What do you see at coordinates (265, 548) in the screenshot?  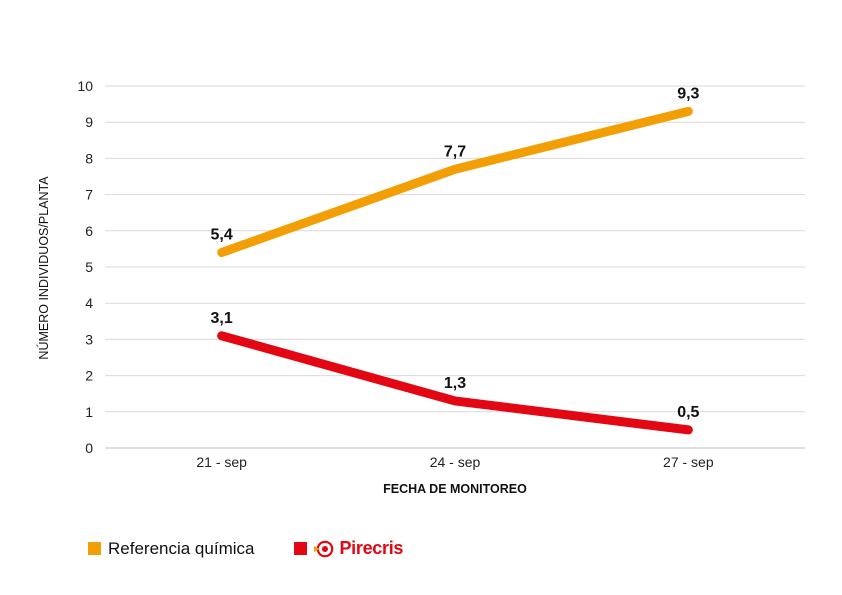 I see `legend: Referencia química Pirecris` at bounding box center [265, 548].